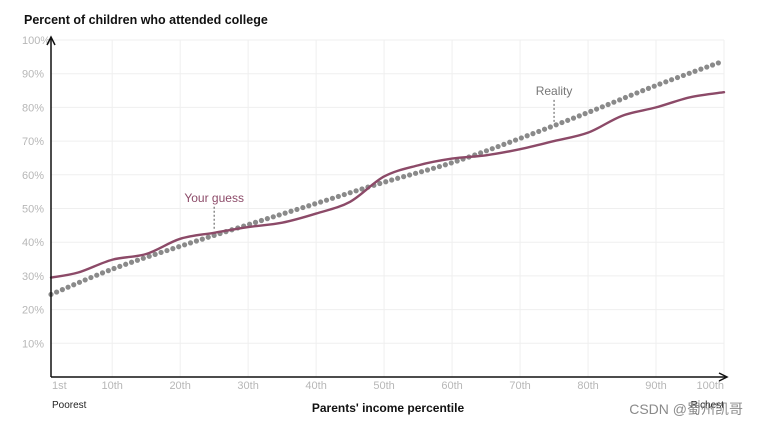 The width and height of the screenshot is (758, 427). Describe the element at coordinates (655, 386) in the screenshot. I see `x-tick-label: 90th` at that location.